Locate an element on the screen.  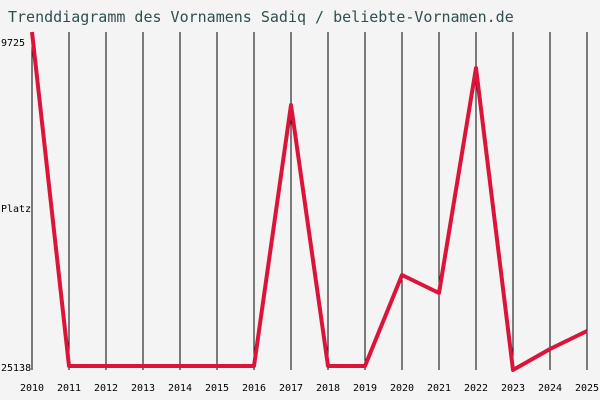
x-tick-label: 2025 is located at coordinates (587, 388).